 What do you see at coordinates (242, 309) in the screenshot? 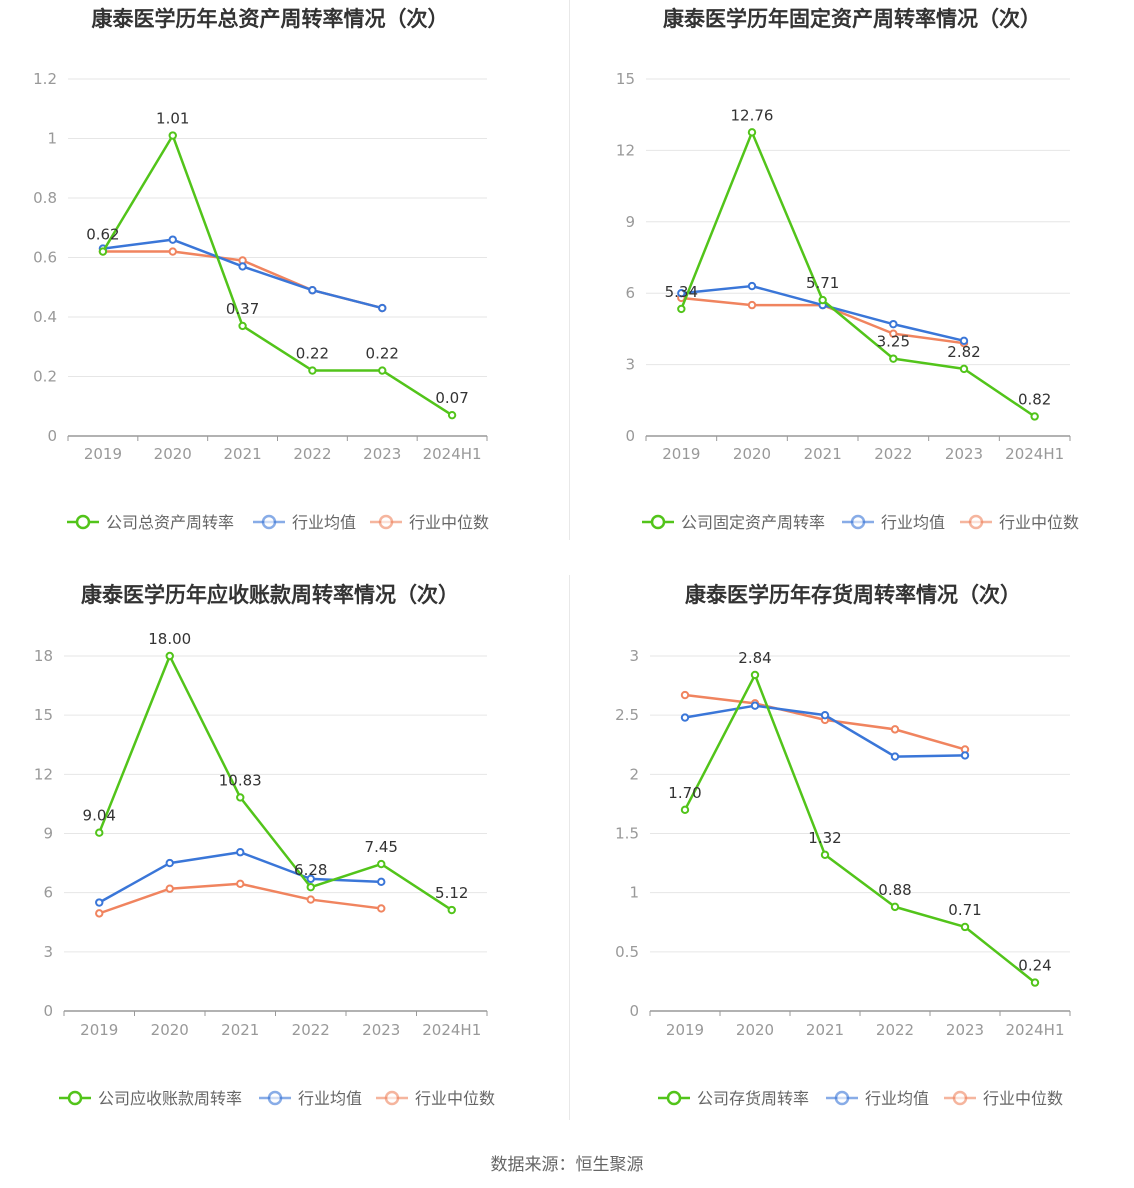
I see `data-label: 0.37` at bounding box center [242, 309].